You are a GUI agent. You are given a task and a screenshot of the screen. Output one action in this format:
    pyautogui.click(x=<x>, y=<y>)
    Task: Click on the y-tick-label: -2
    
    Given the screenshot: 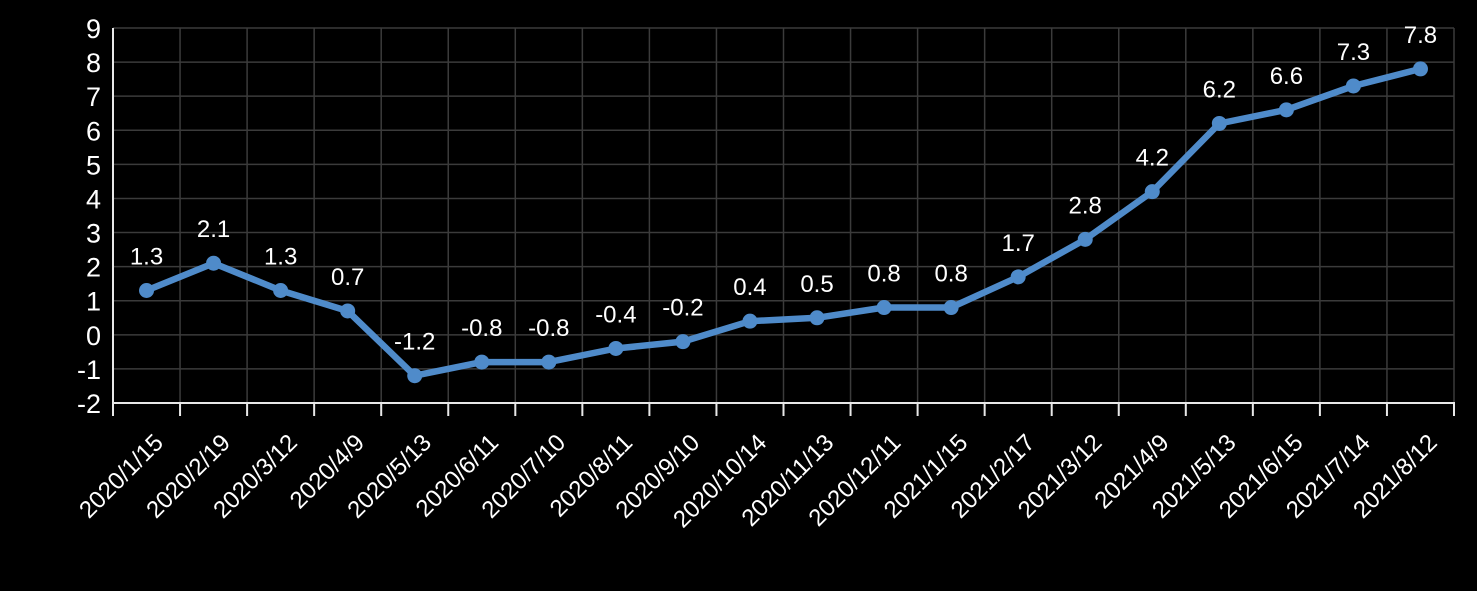 What is the action you would take?
    pyautogui.click(x=89, y=404)
    